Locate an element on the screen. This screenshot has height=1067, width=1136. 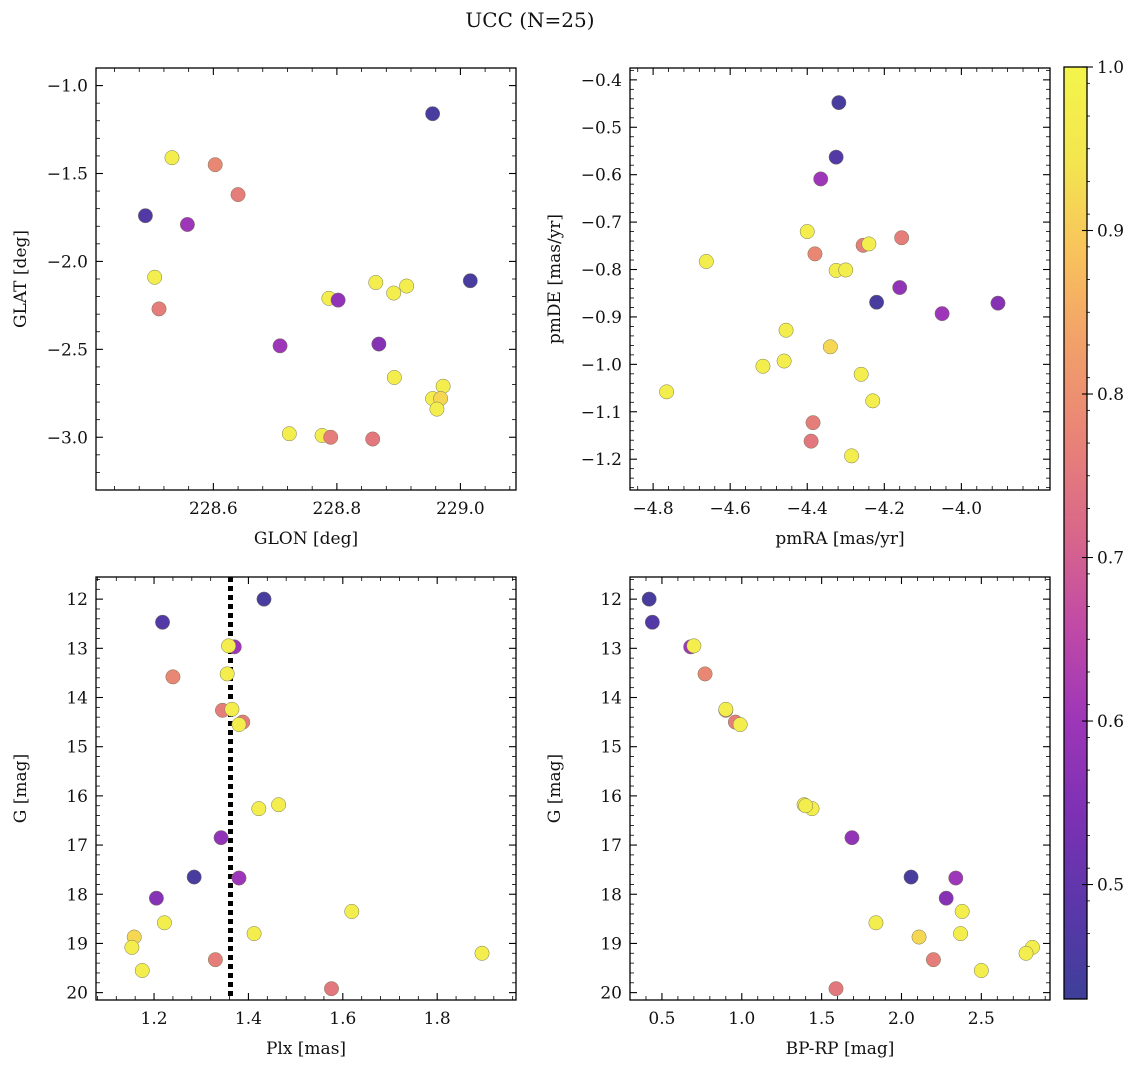
x-tick-label: 2.0 is located at coordinates (901, 1019).